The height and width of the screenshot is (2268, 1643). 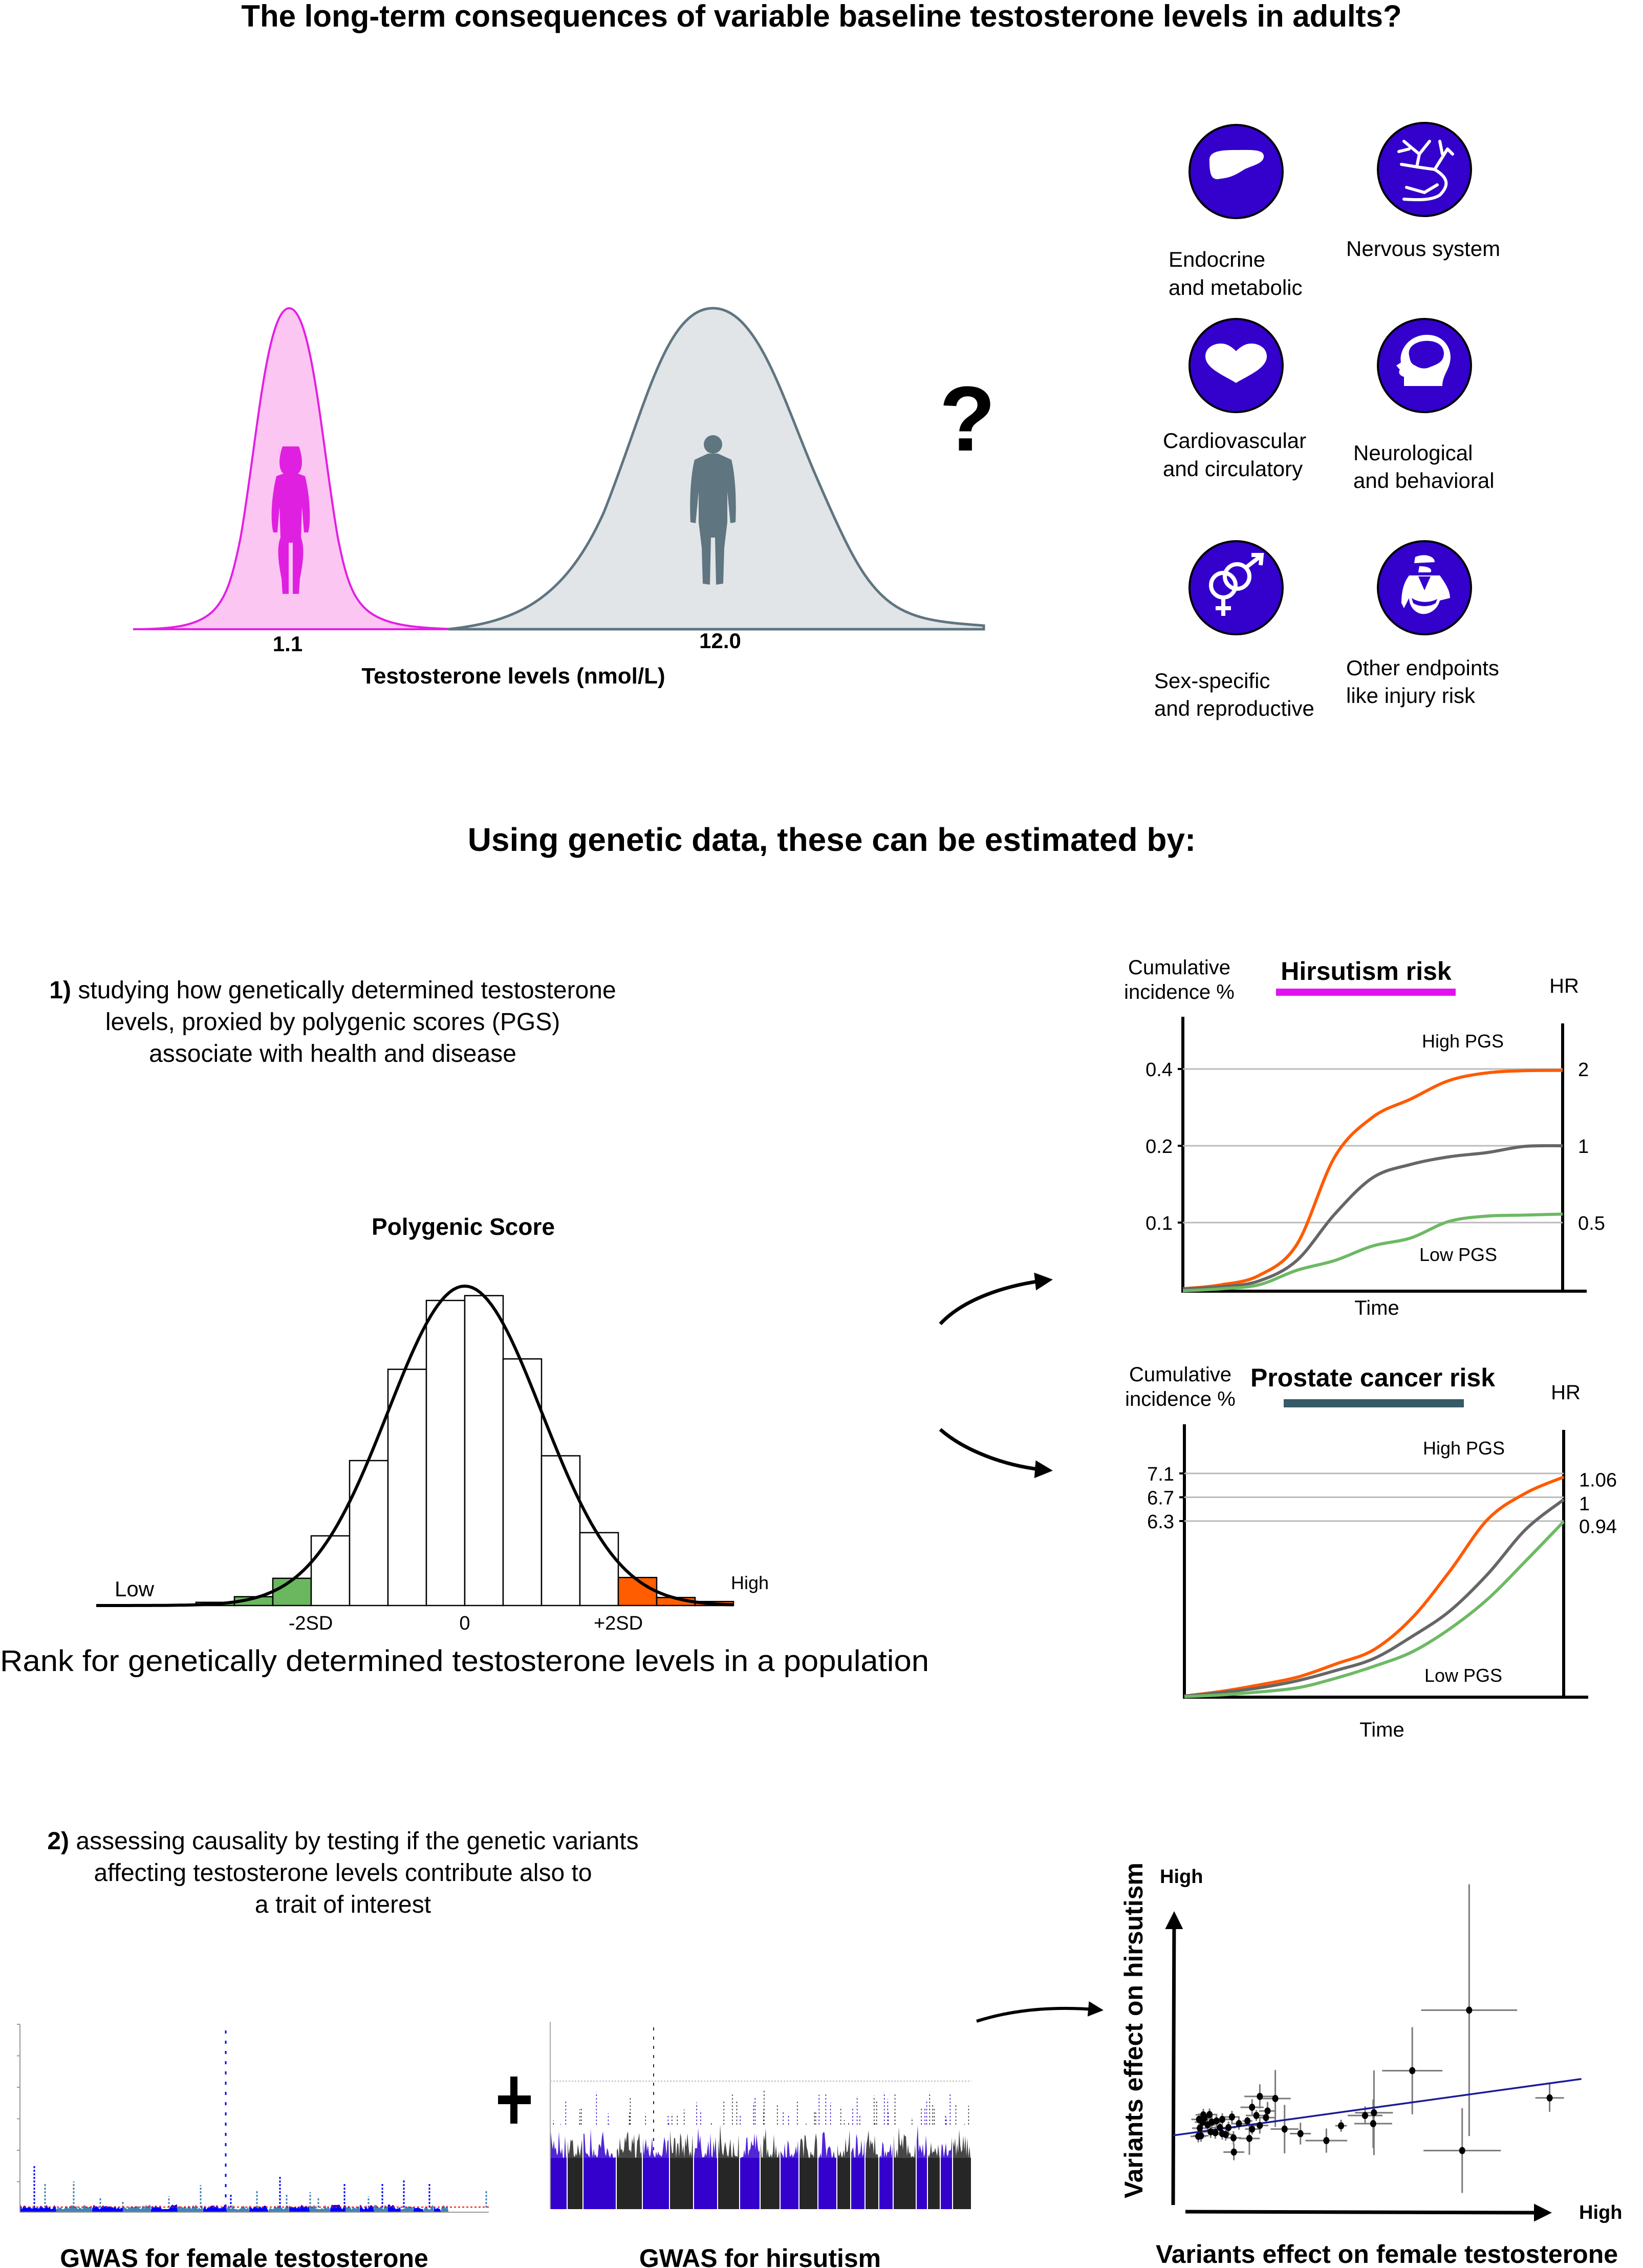 I want to click on distribution-xlabel: Testosterone levels (nmol/L), so click(x=513, y=676).